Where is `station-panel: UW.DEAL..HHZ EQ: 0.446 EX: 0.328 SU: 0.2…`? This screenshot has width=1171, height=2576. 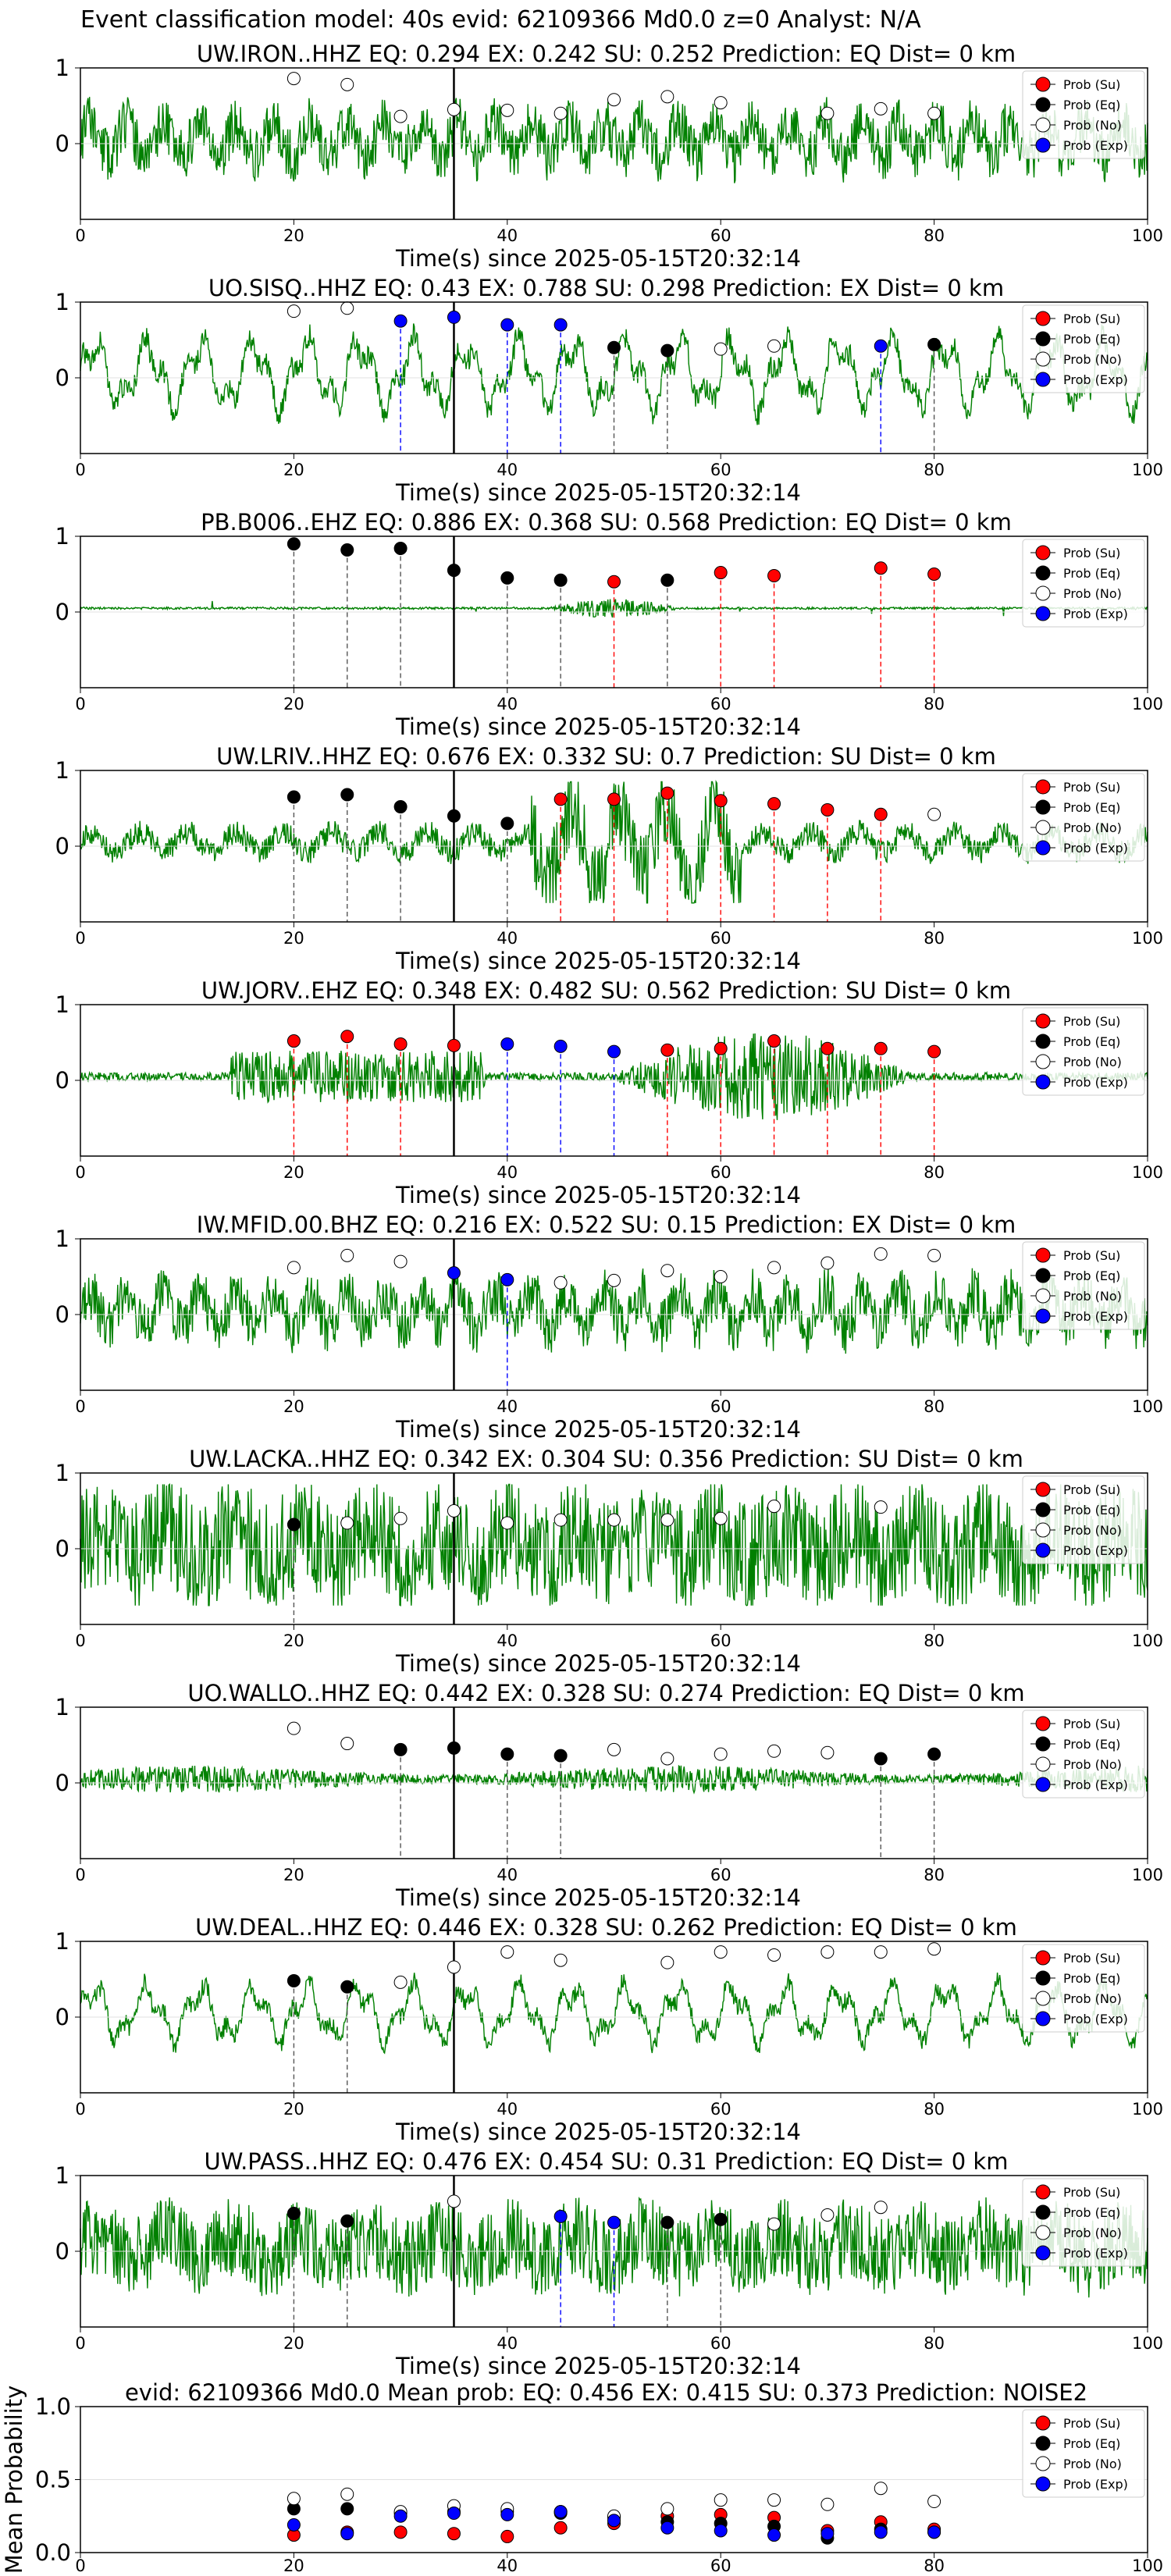 station-panel: UW.DEAL..HHZ EQ: 0.446 EX: 0.328 SU: 0.2… is located at coordinates (609, 2029).